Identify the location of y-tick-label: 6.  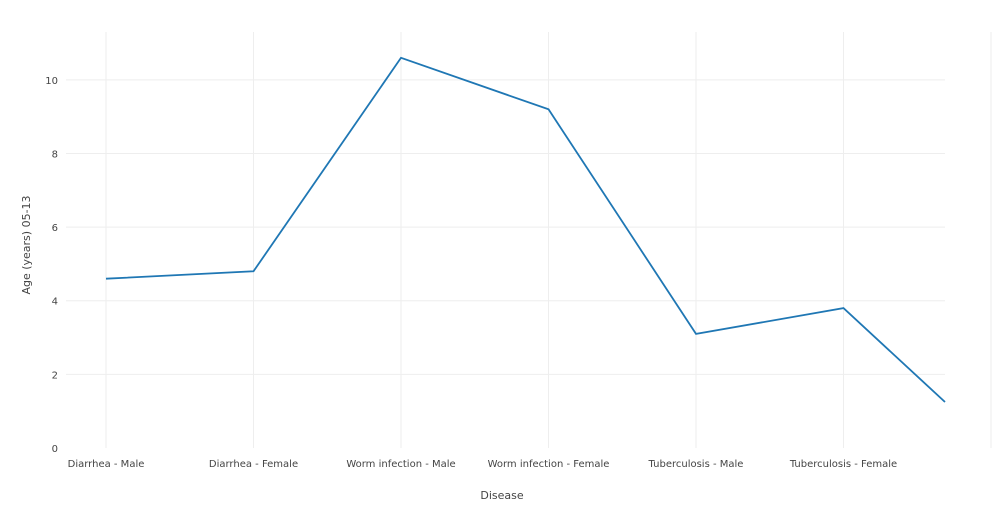
(55, 228).